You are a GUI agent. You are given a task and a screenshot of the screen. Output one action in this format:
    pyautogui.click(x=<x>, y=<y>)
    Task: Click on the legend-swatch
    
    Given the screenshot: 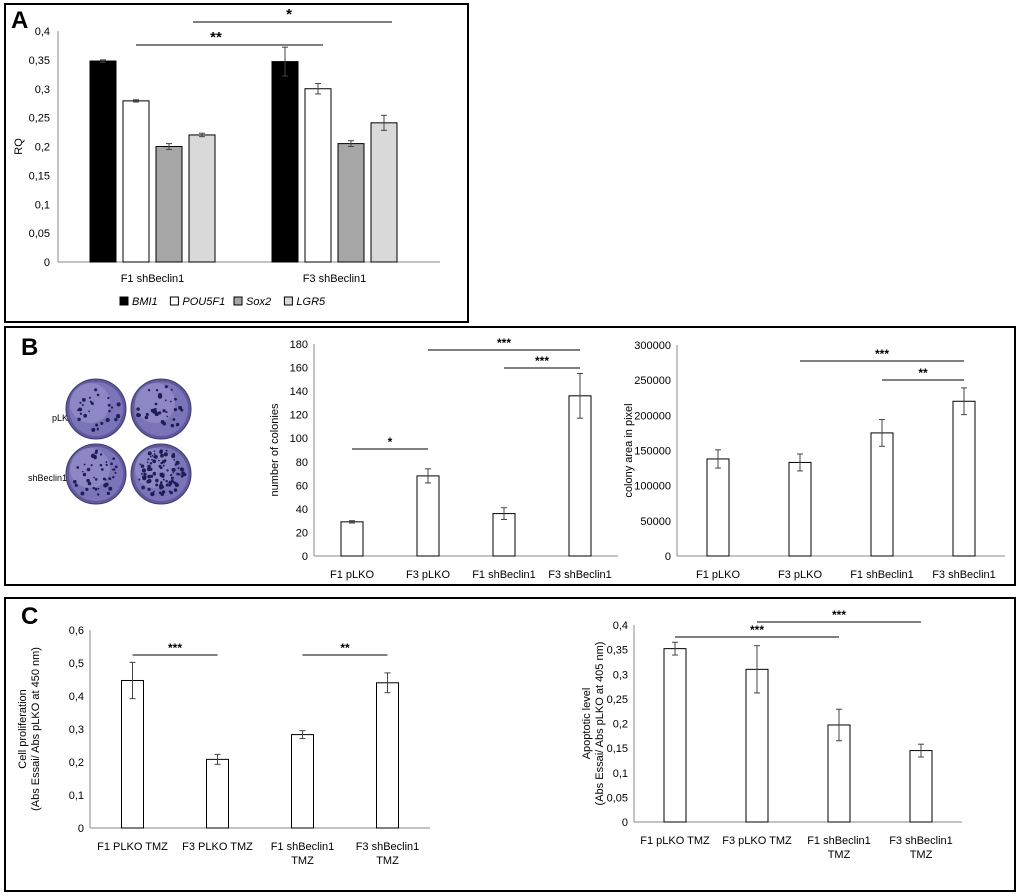 What is the action you would take?
    pyautogui.click(x=174, y=301)
    